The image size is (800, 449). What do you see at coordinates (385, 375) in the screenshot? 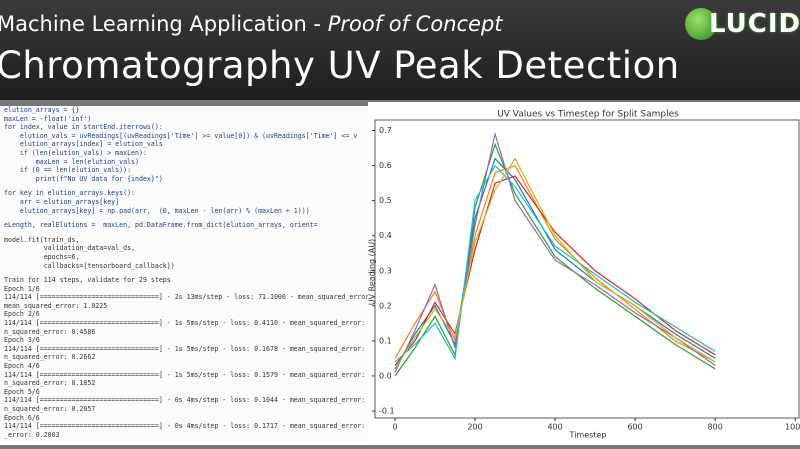
I see `y-tick-label: 0.0` at bounding box center [385, 375].